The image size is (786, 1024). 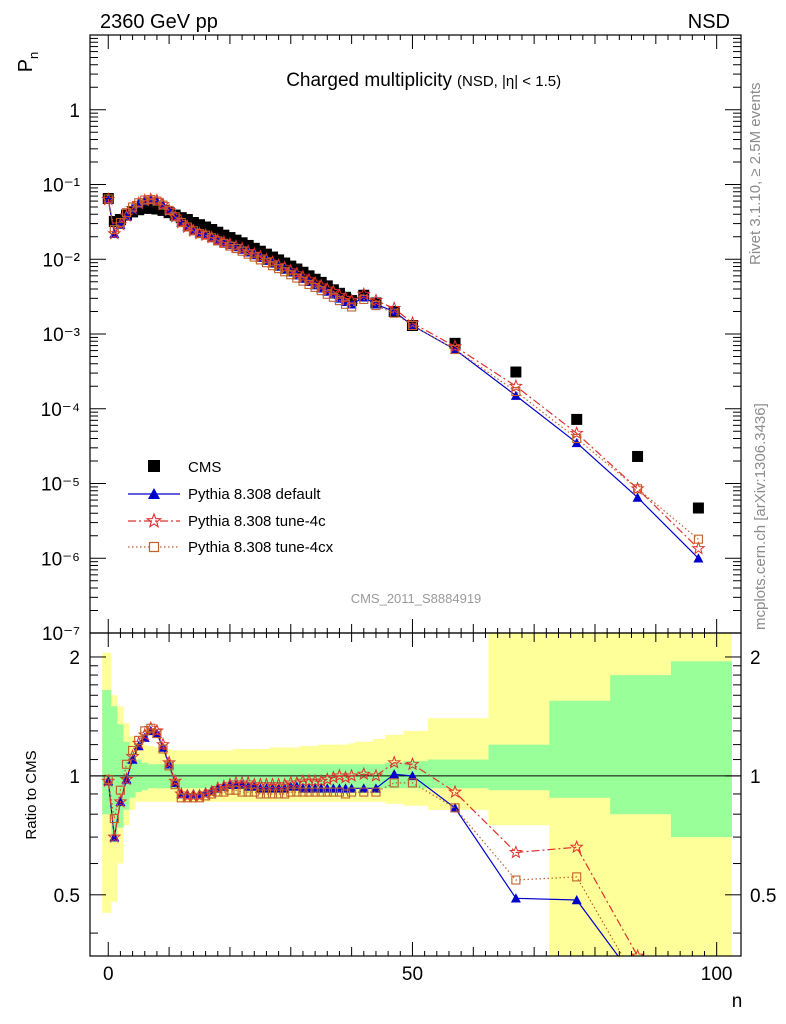 What do you see at coordinates (67, 896) in the screenshot?
I see `bottom-y-tick-label-left: 0.5` at bounding box center [67, 896].